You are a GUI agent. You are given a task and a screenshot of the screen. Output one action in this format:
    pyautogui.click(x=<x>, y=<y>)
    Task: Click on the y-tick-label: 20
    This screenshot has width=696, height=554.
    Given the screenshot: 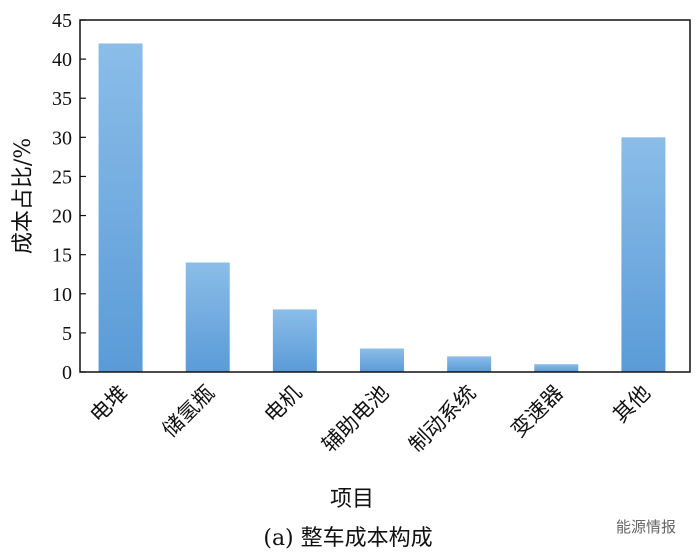 What is the action you would take?
    pyautogui.click(x=62, y=217)
    